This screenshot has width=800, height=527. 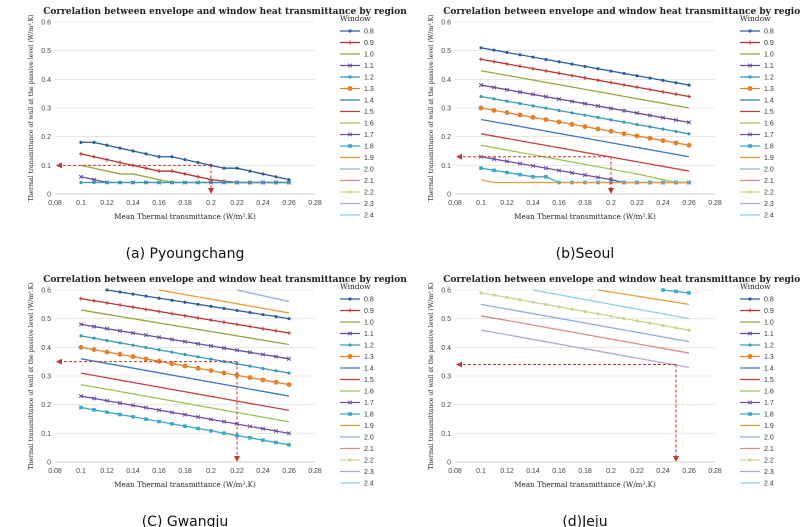 I want to click on y-tick-label: 0, so click(x=449, y=463).